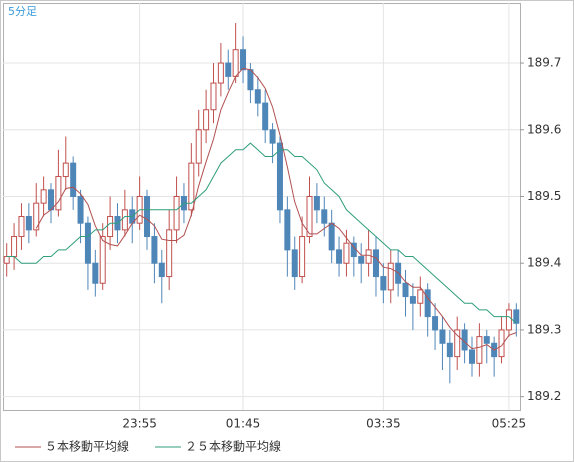  Describe the element at coordinates (233, 446) in the screenshot. I see `legend-label: ２５本移動平均線` at that location.